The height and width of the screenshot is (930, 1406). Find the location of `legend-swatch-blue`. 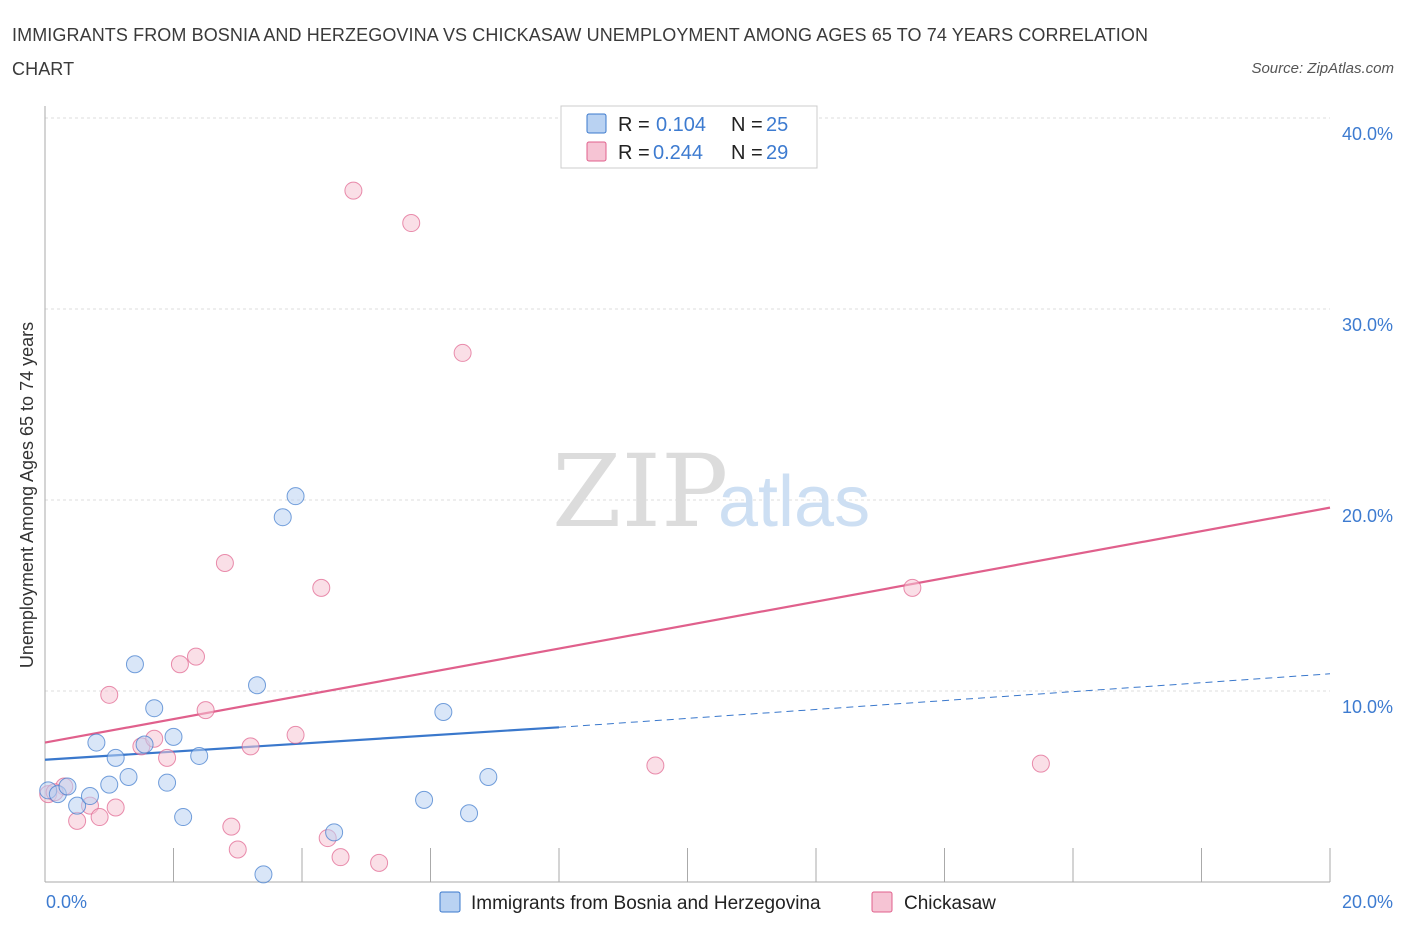

legend-swatch-blue is located at coordinates (596, 123).